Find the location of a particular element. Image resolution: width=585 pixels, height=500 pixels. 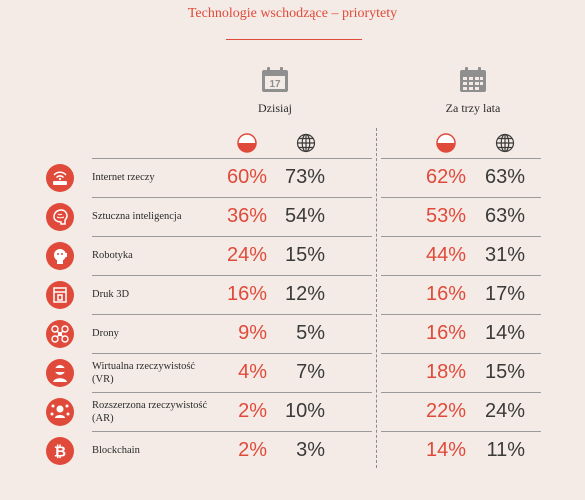

future-poland-value: 62% is located at coordinates (445, 177).